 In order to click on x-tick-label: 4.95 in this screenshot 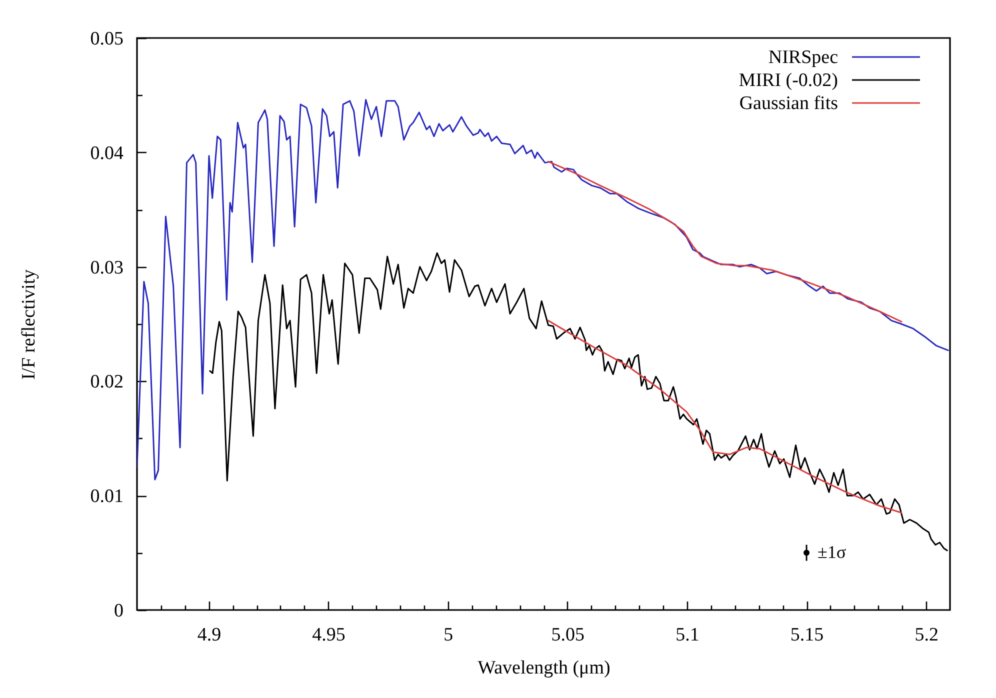, I will do `click(329, 635)`.